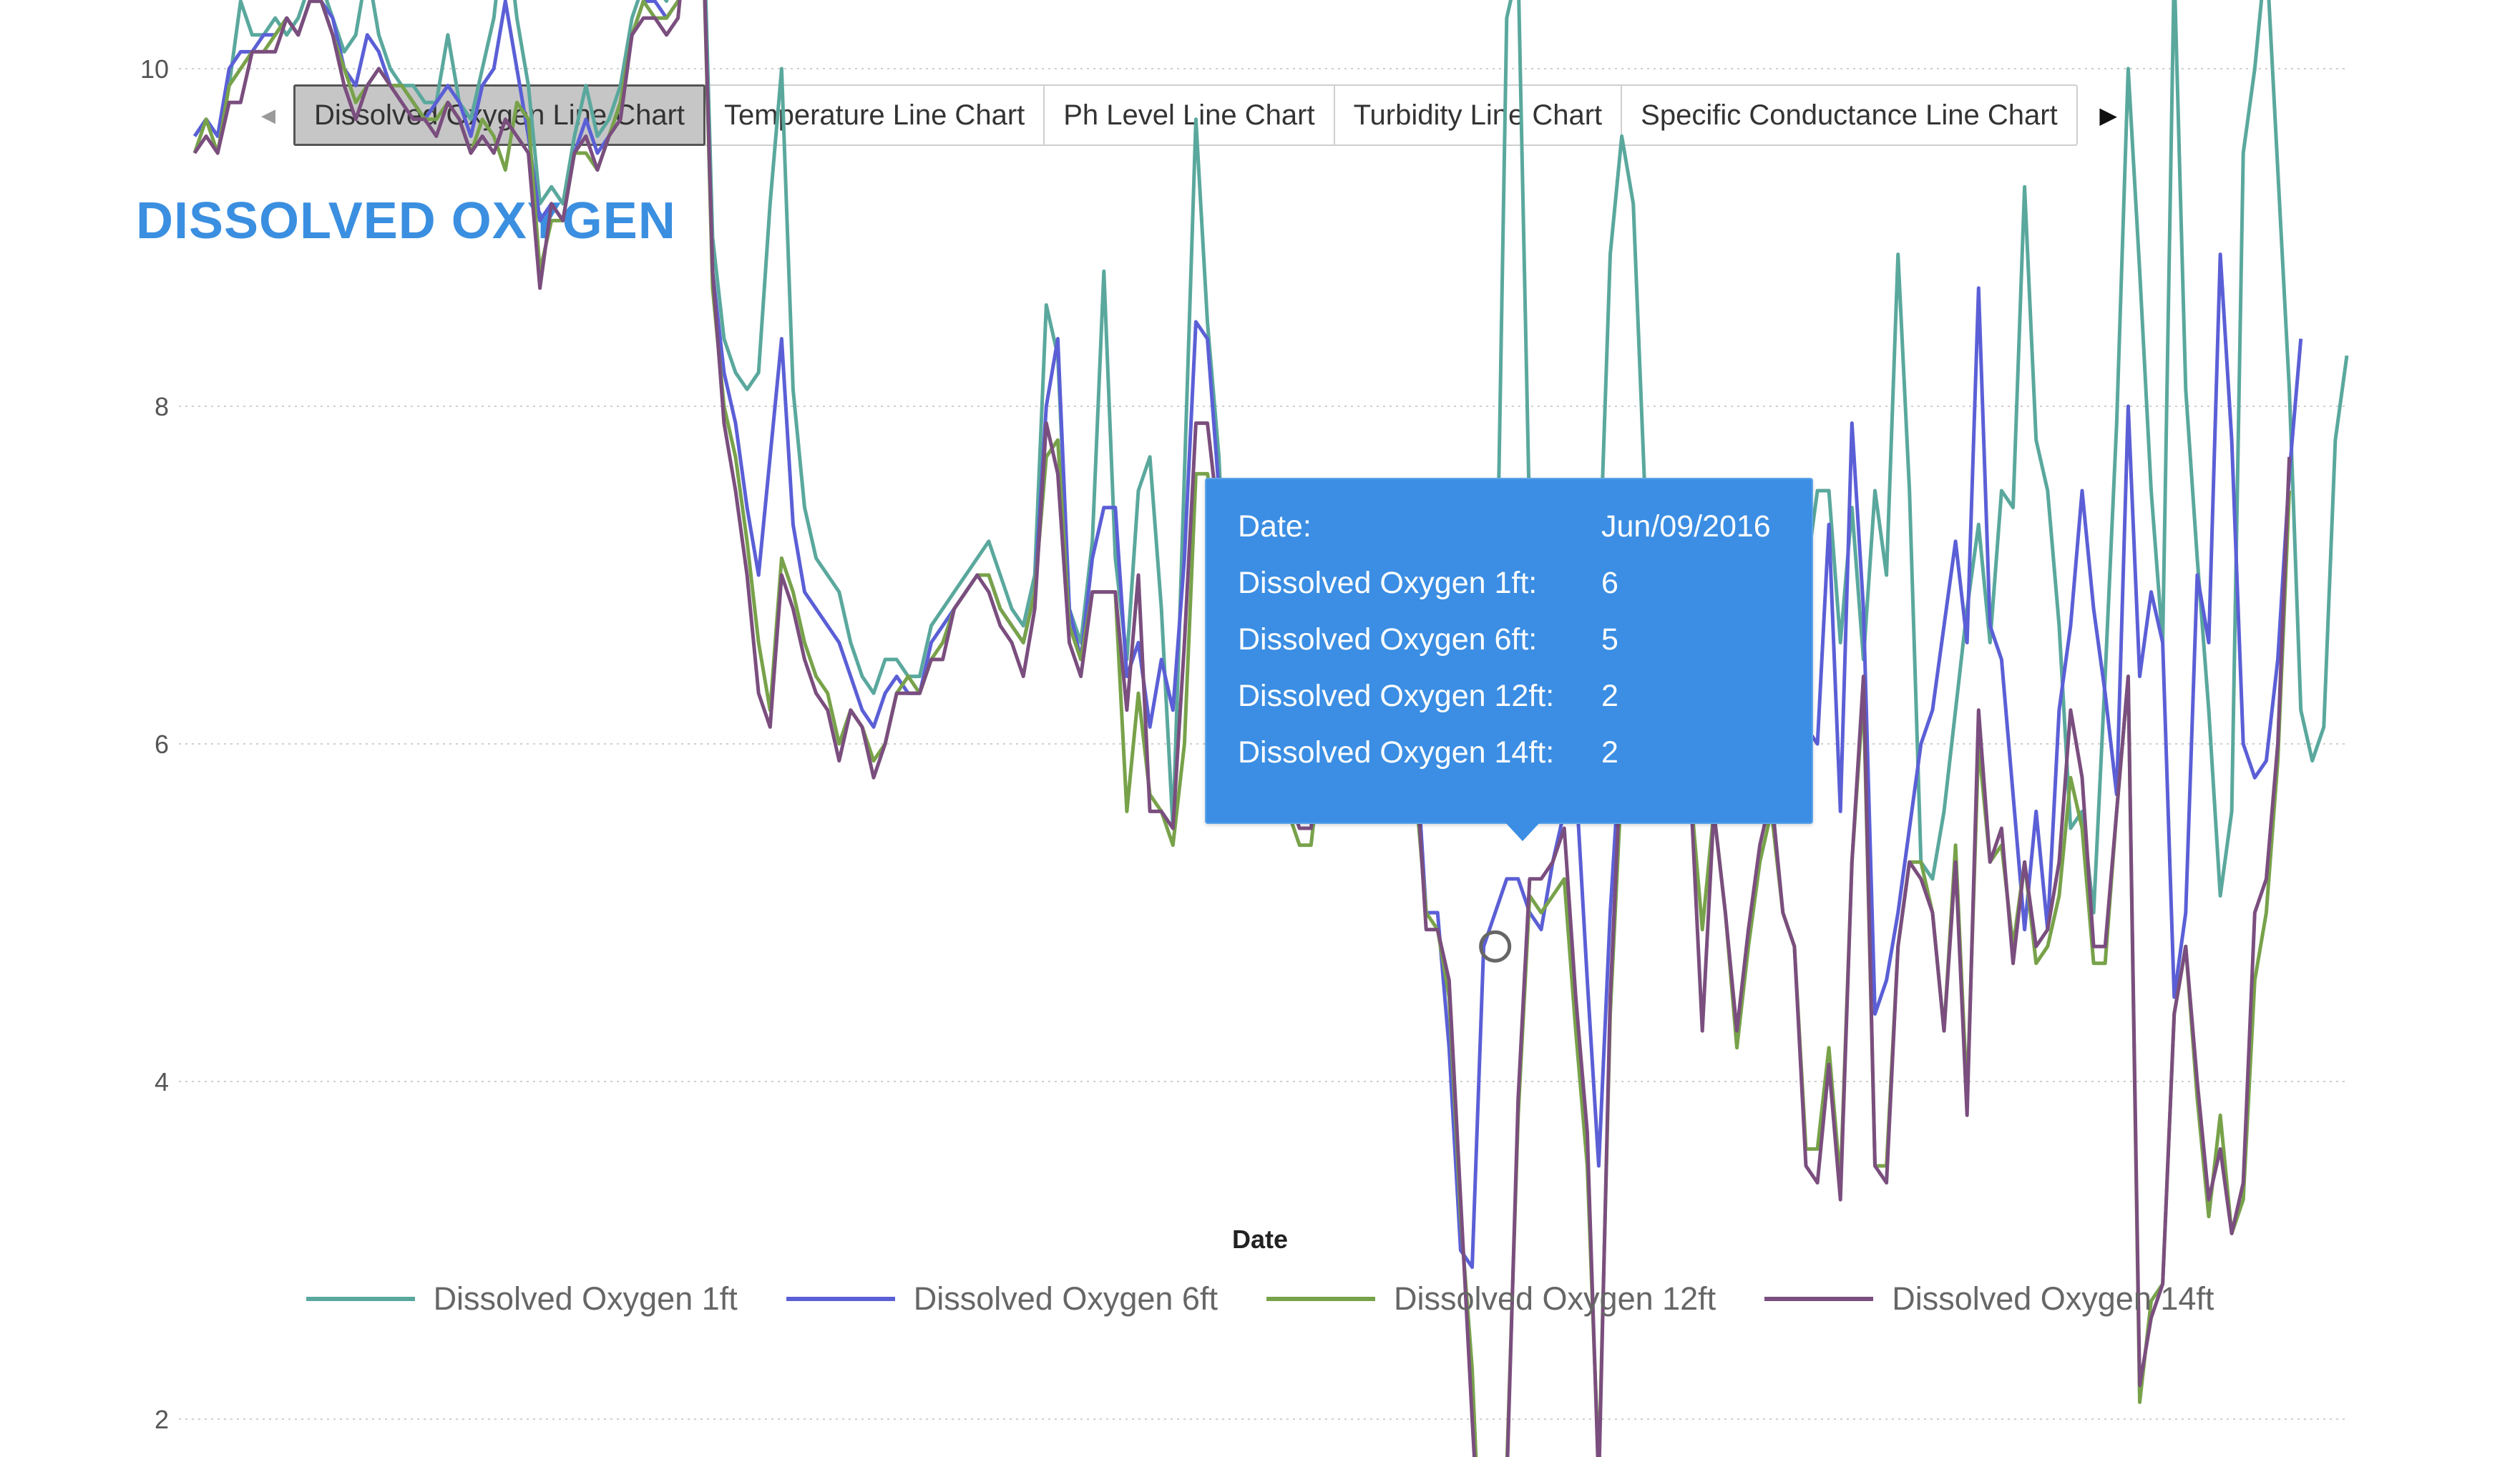 Image resolution: width=2520 pixels, height=1457 pixels. What do you see at coordinates (1686, 526) in the screenshot?
I see `tooltip-value-date: Jun/09/2016` at bounding box center [1686, 526].